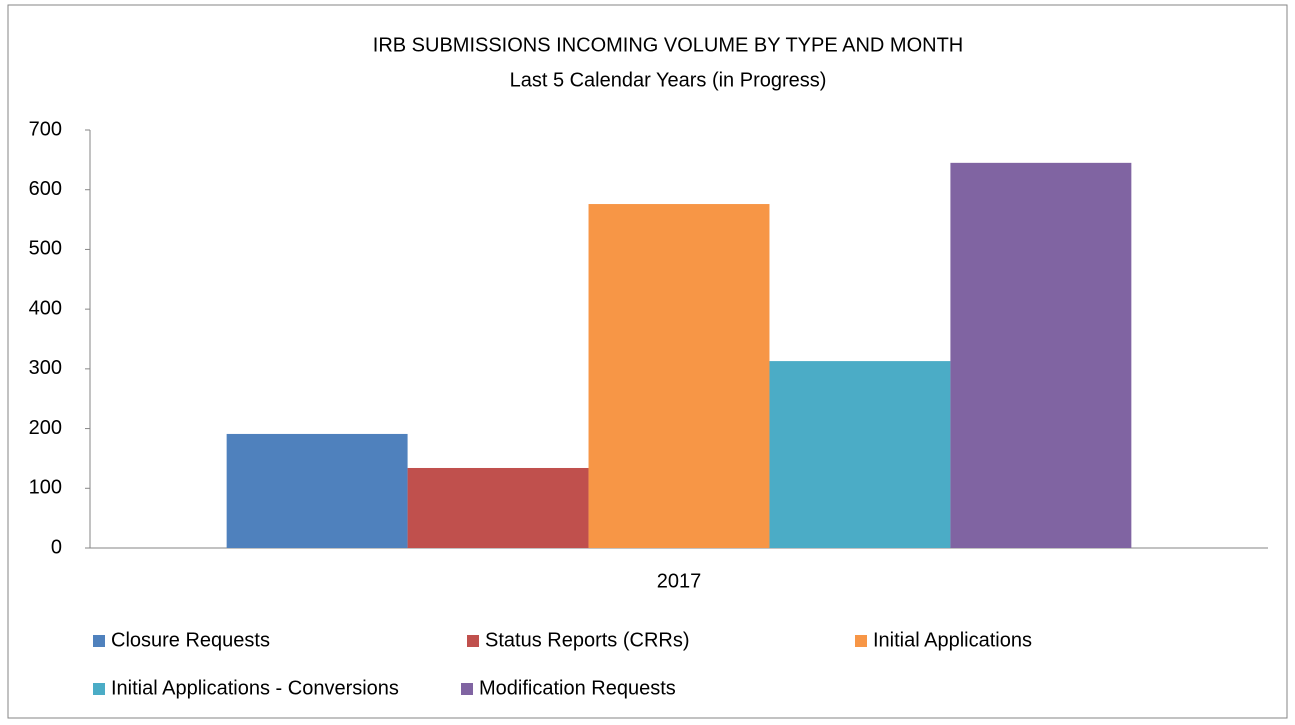  What do you see at coordinates (45, 189) in the screenshot?
I see `y-tick-label: 600` at bounding box center [45, 189].